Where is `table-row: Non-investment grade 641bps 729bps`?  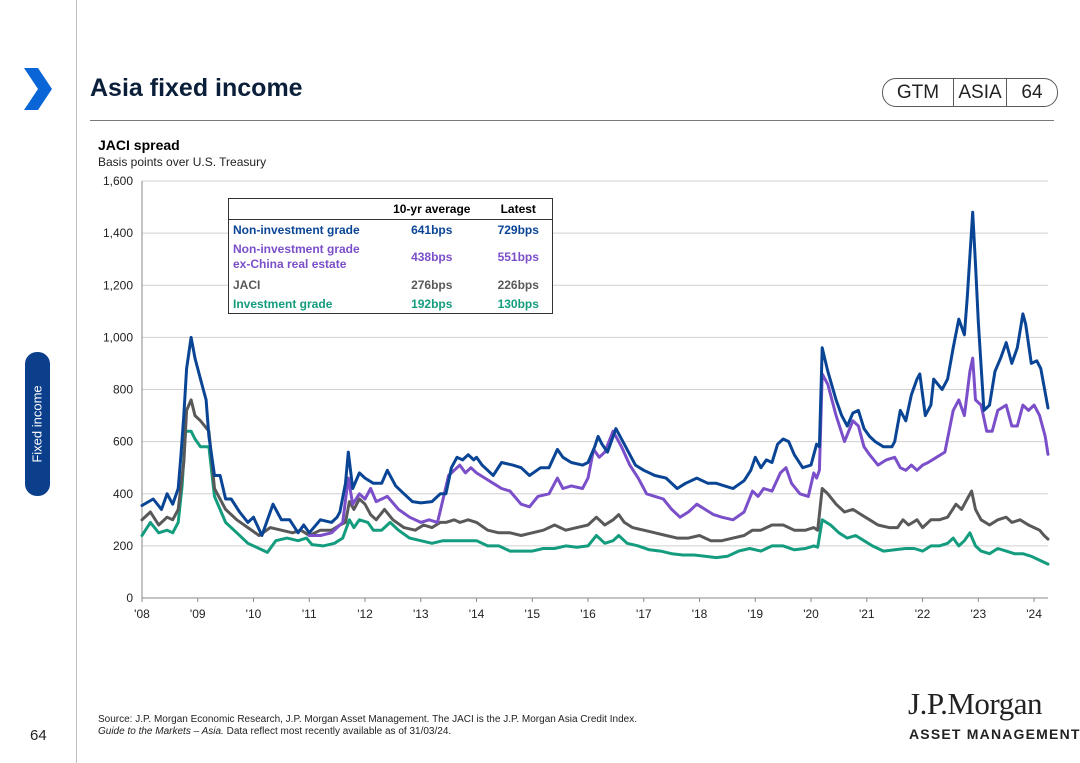 table-row: Non-investment grade 641bps 729bps is located at coordinates (391, 230).